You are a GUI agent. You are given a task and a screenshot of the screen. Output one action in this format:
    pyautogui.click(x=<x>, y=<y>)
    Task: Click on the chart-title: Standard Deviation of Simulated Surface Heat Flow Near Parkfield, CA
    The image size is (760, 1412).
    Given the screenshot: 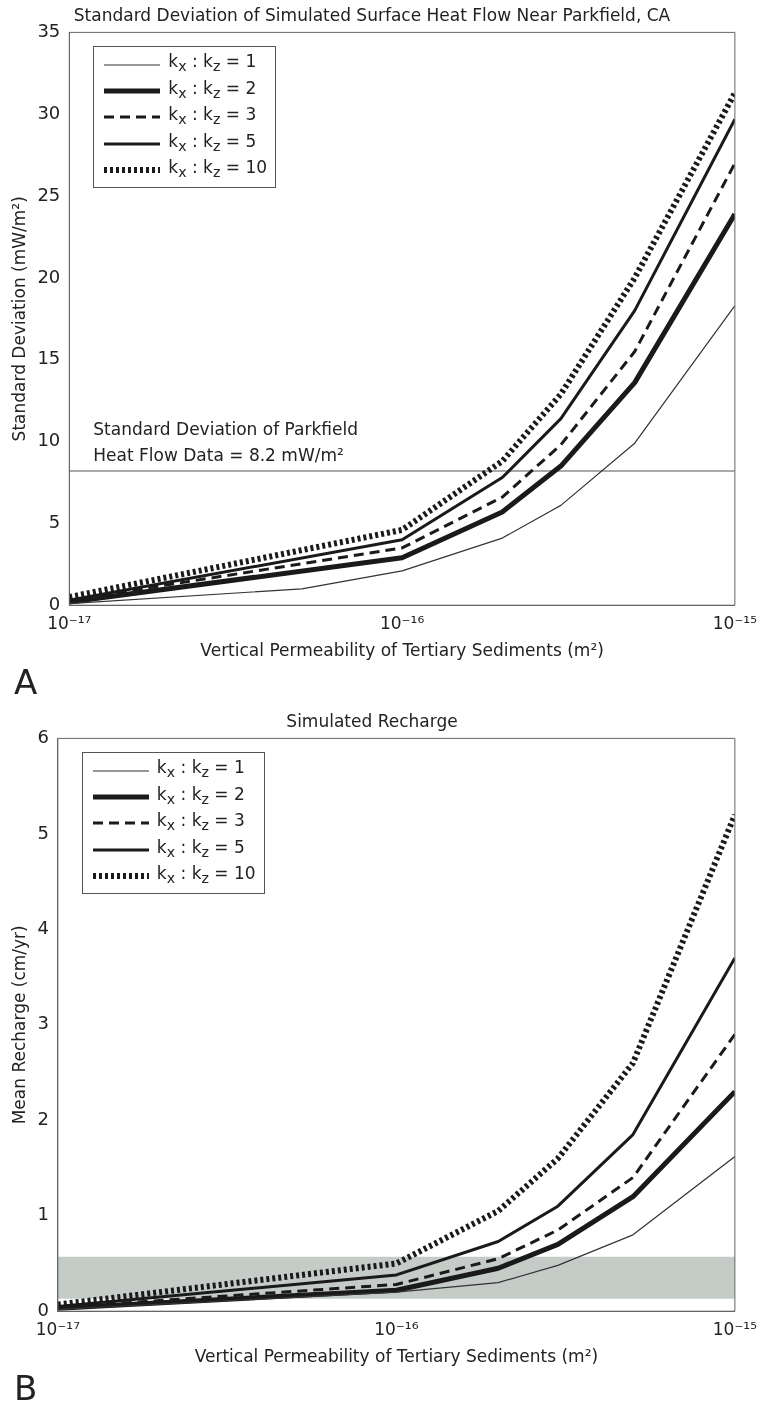 What is the action you would take?
    pyautogui.click(x=372, y=14)
    